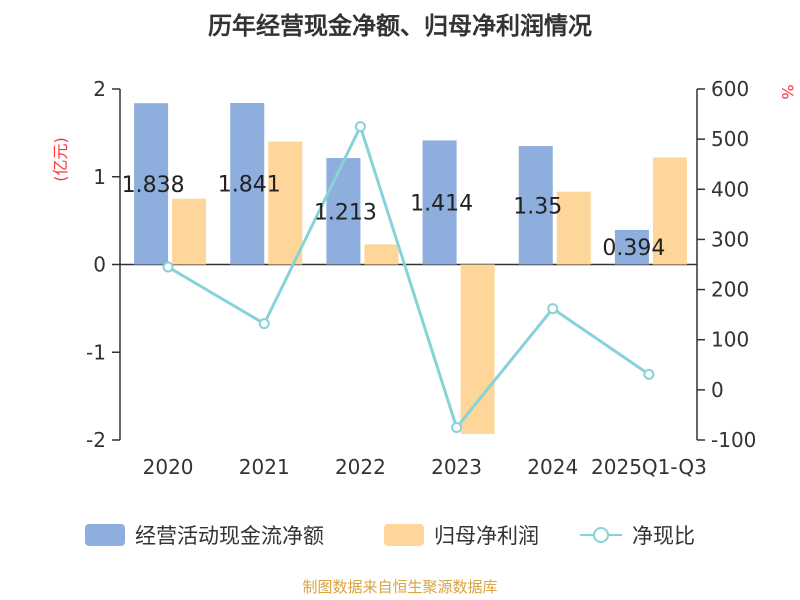 The height and width of the screenshot is (600, 800). What do you see at coordinates (717, 390) in the screenshot?
I see `right-tick-label: 0` at bounding box center [717, 390].